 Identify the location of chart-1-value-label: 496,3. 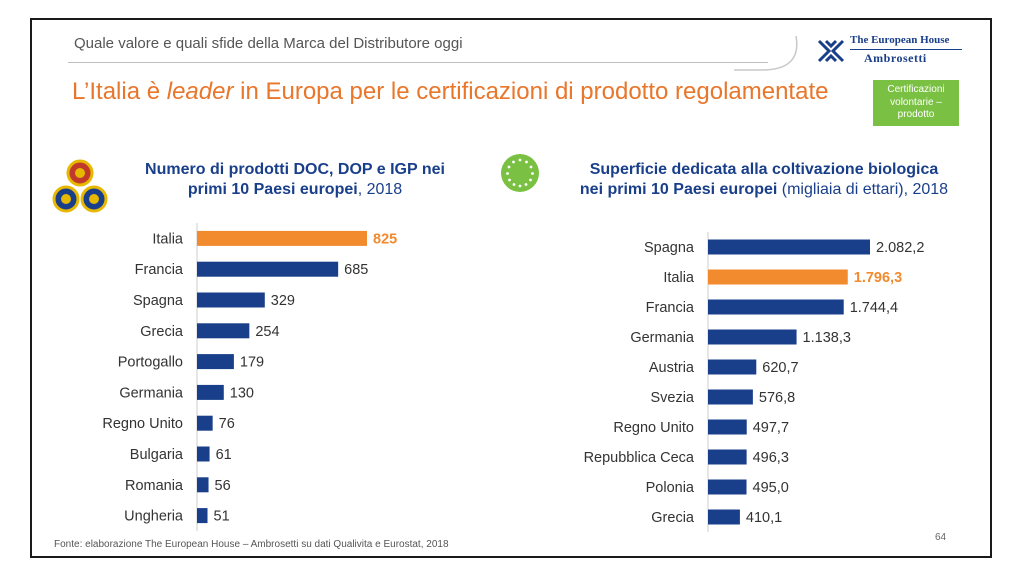
(771, 458).